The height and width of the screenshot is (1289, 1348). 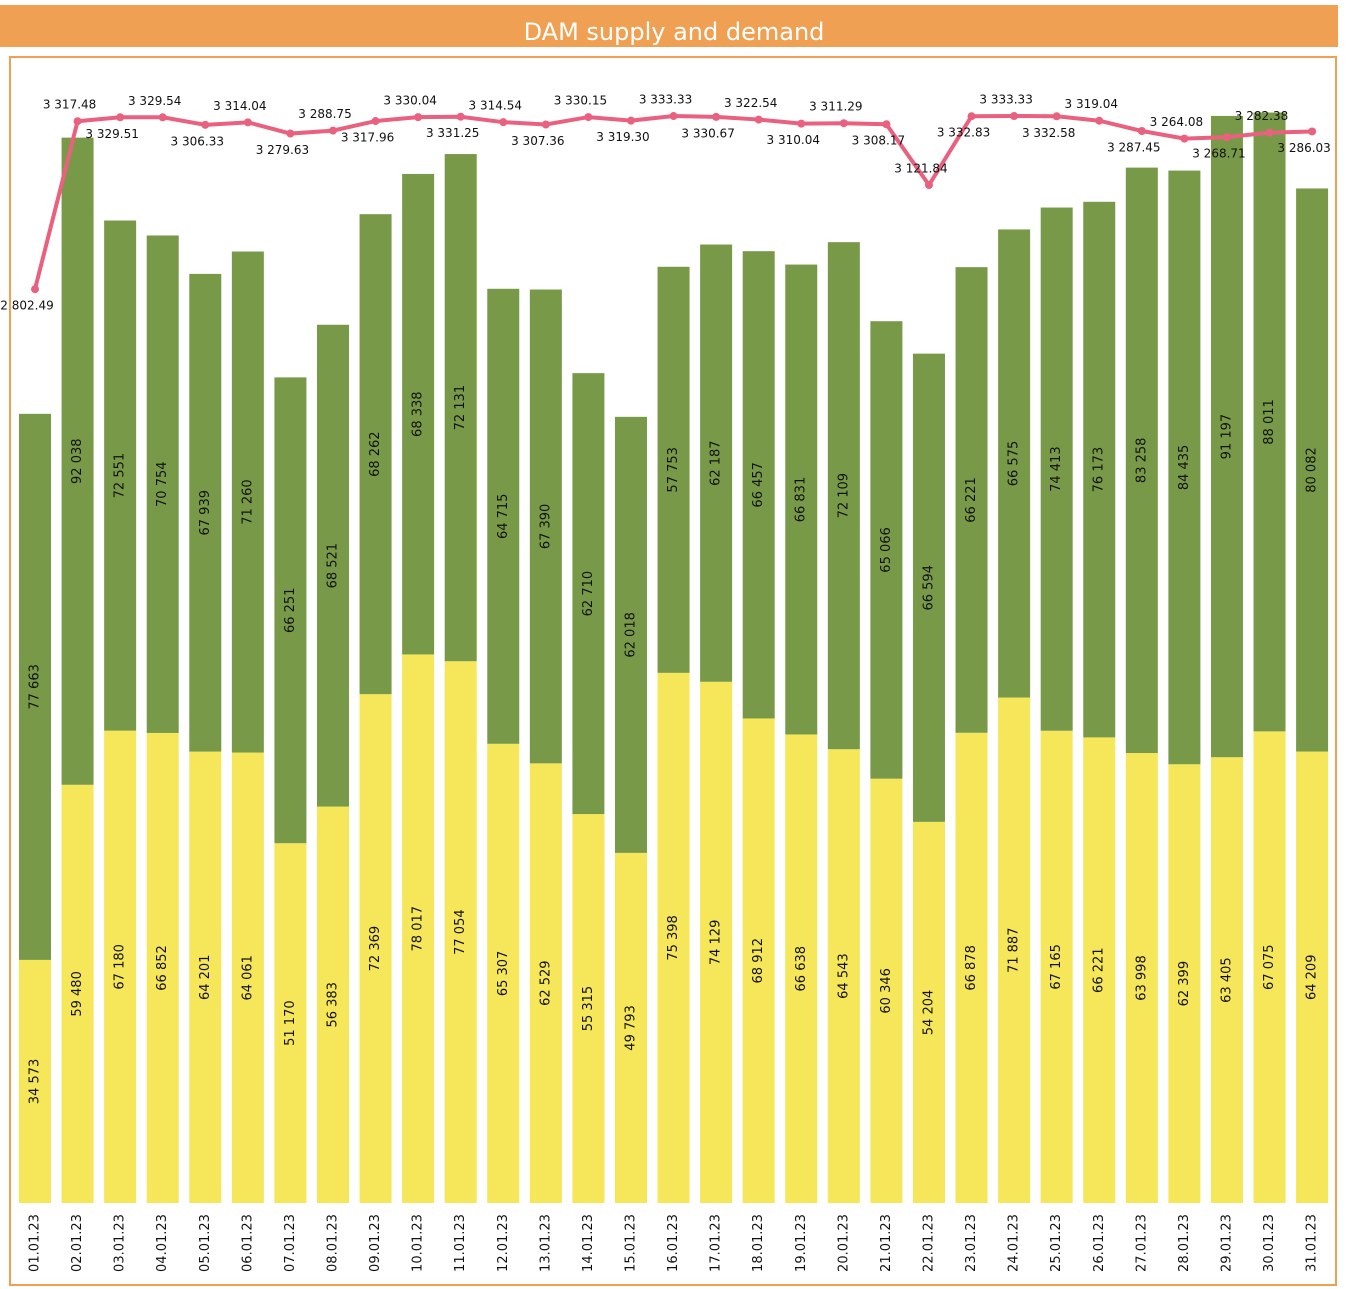 What do you see at coordinates (26, 306) in the screenshot?
I see `price-label: 2 802.49` at bounding box center [26, 306].